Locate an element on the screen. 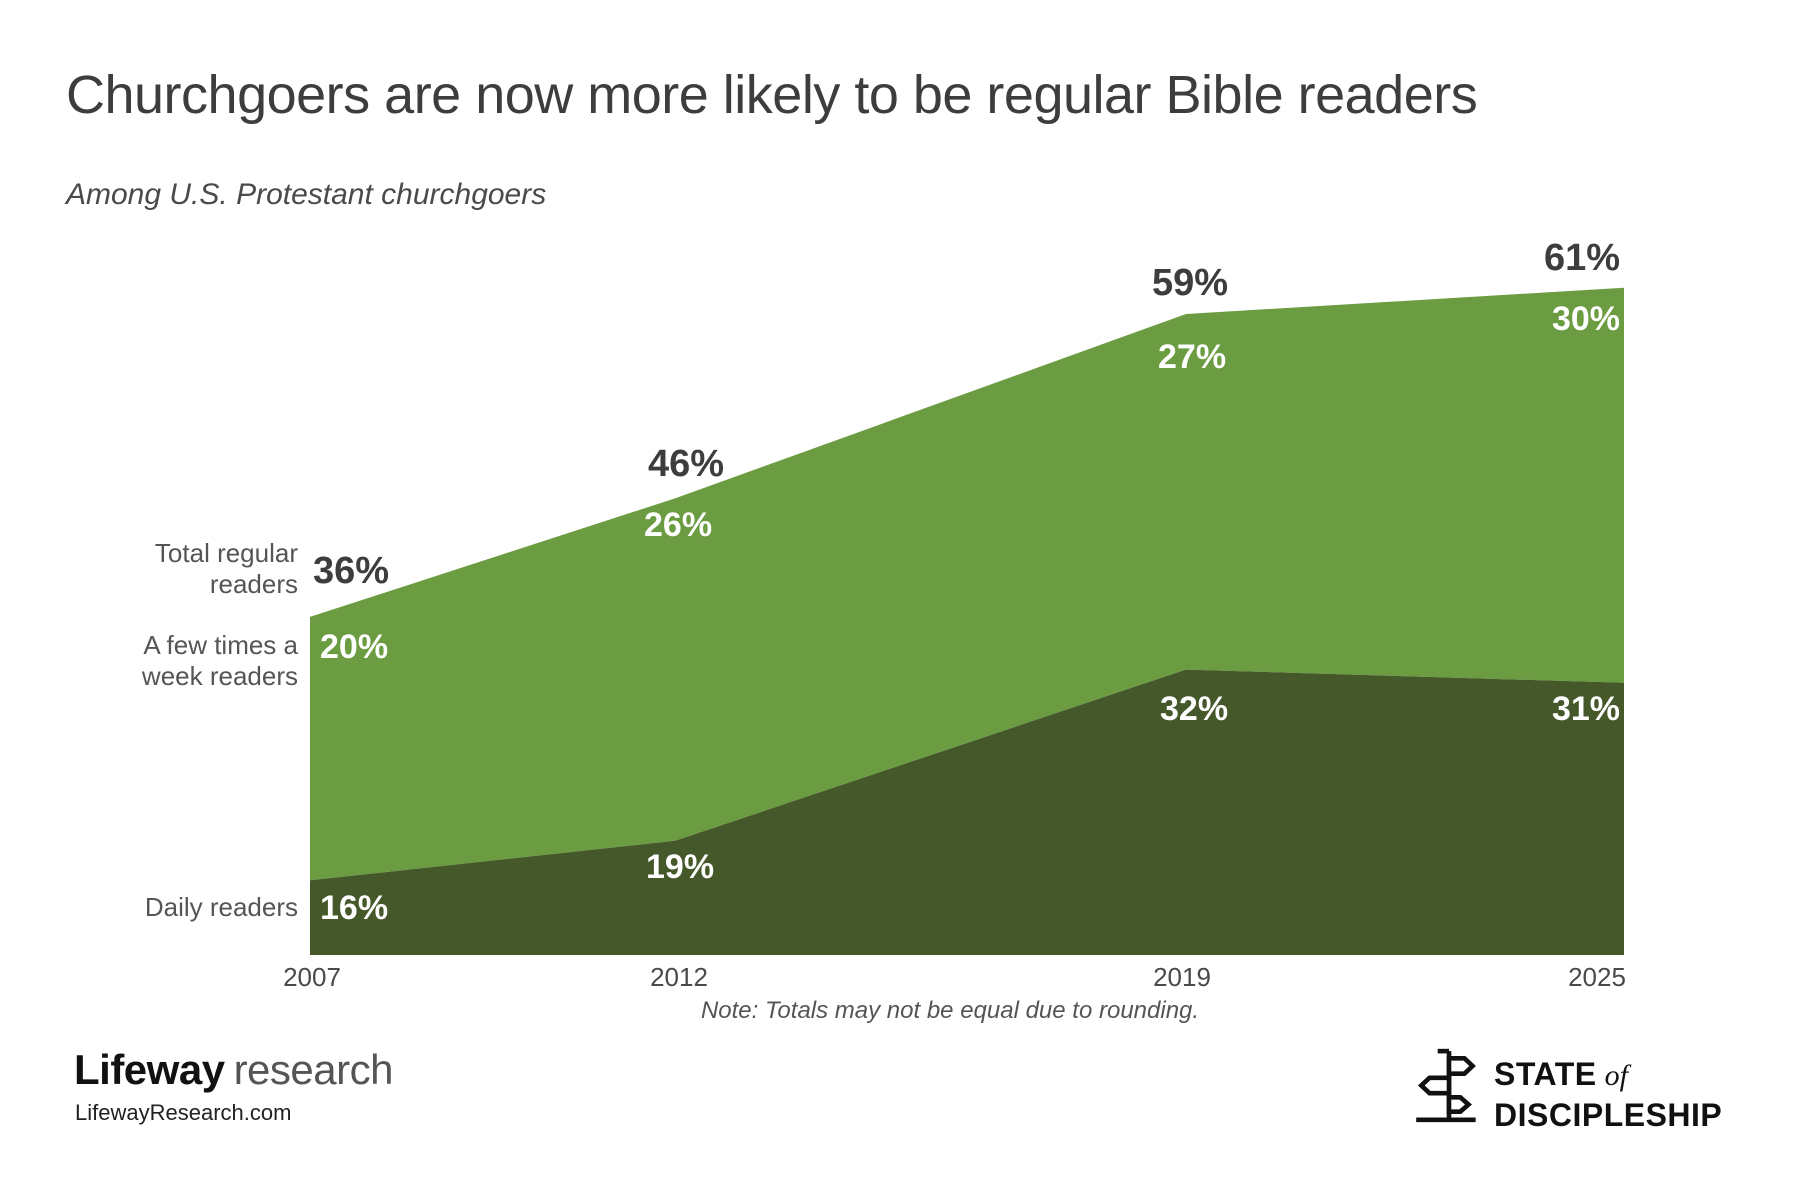  daily-label-2012: 19% is located at coordinates (680, 867).